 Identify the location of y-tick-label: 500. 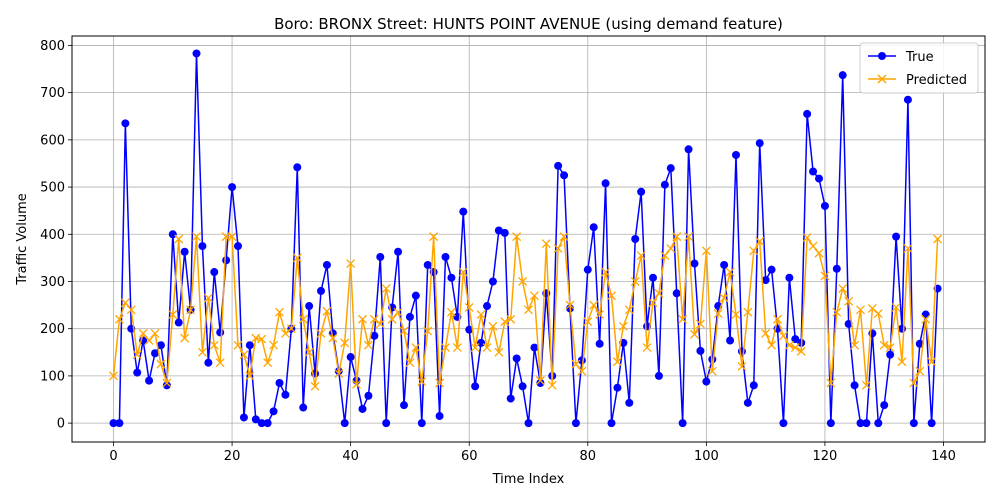
(52, 188).